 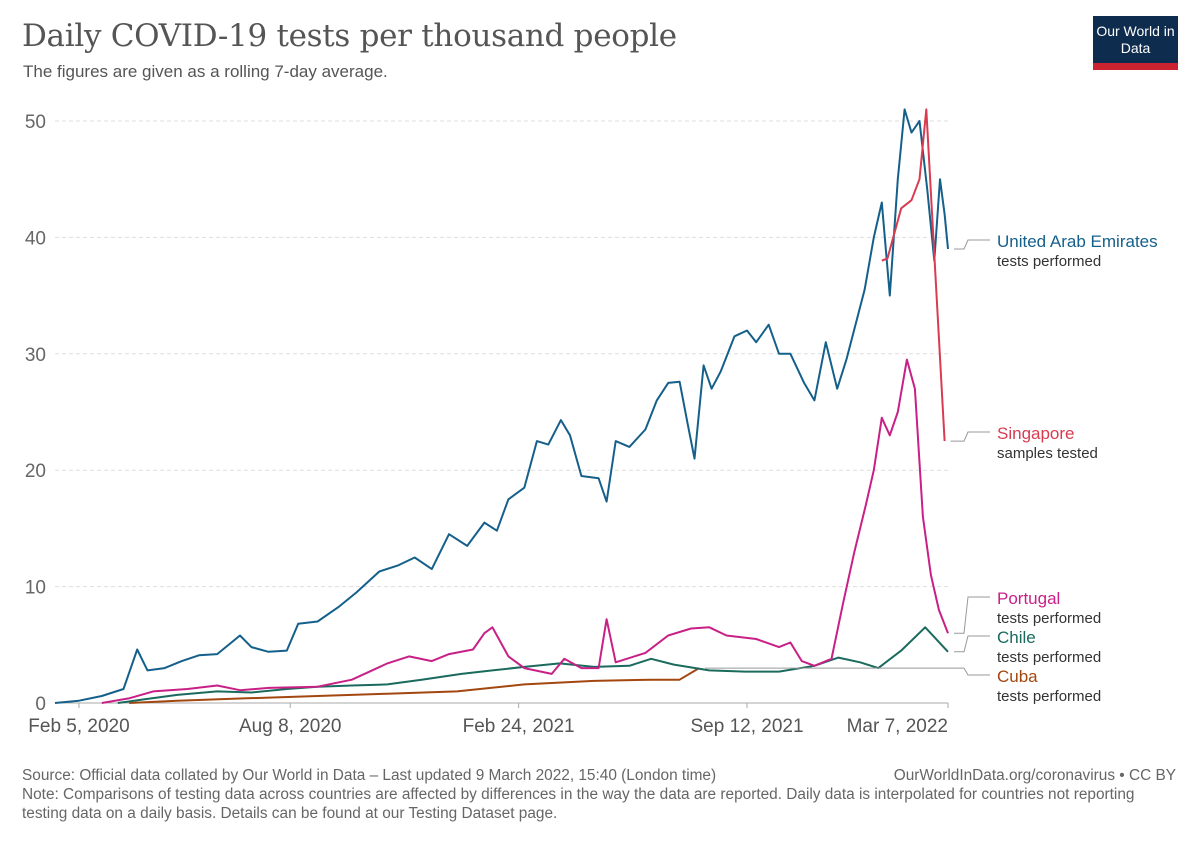 What do you see at coordinates (35, 238) in the screenshot?
I see `y-tick-label: 40` at bounding box center [35, 238].